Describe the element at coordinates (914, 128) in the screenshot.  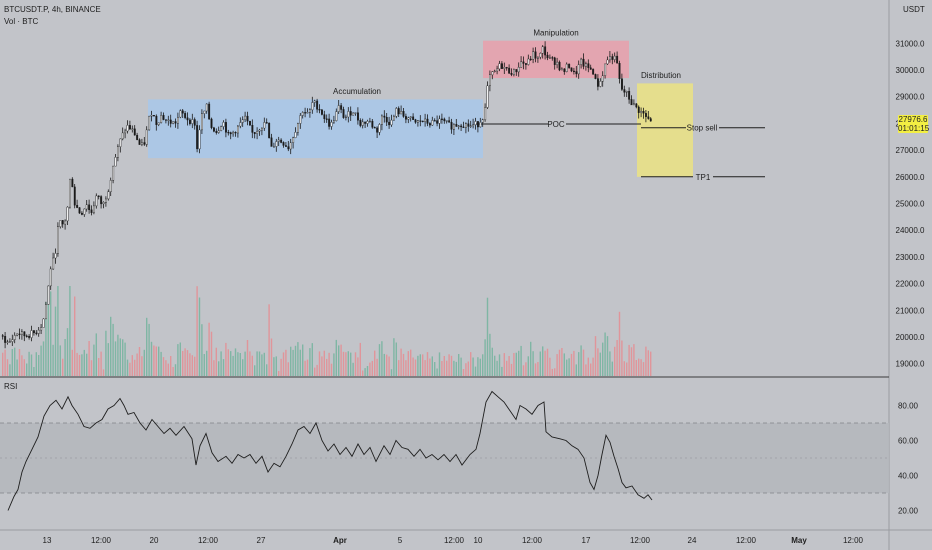
I see `bar-countdown: 01:01:15` at that location.